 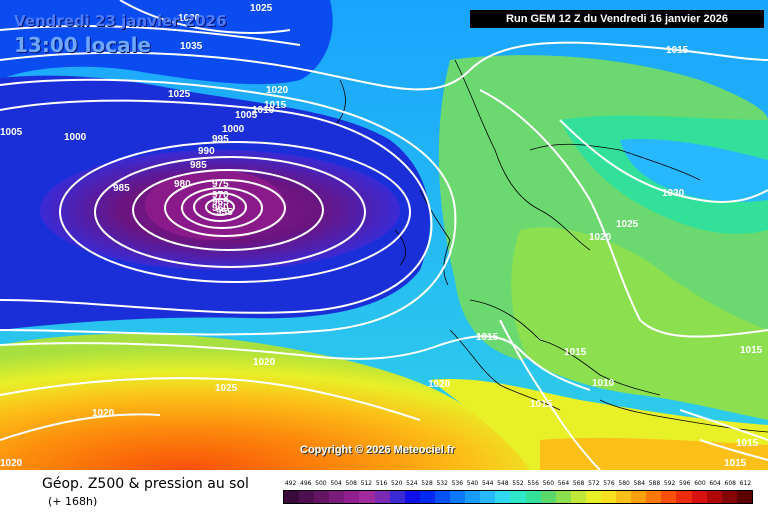 I want to click on isobar-label: 965, so click(x=220, y=202).